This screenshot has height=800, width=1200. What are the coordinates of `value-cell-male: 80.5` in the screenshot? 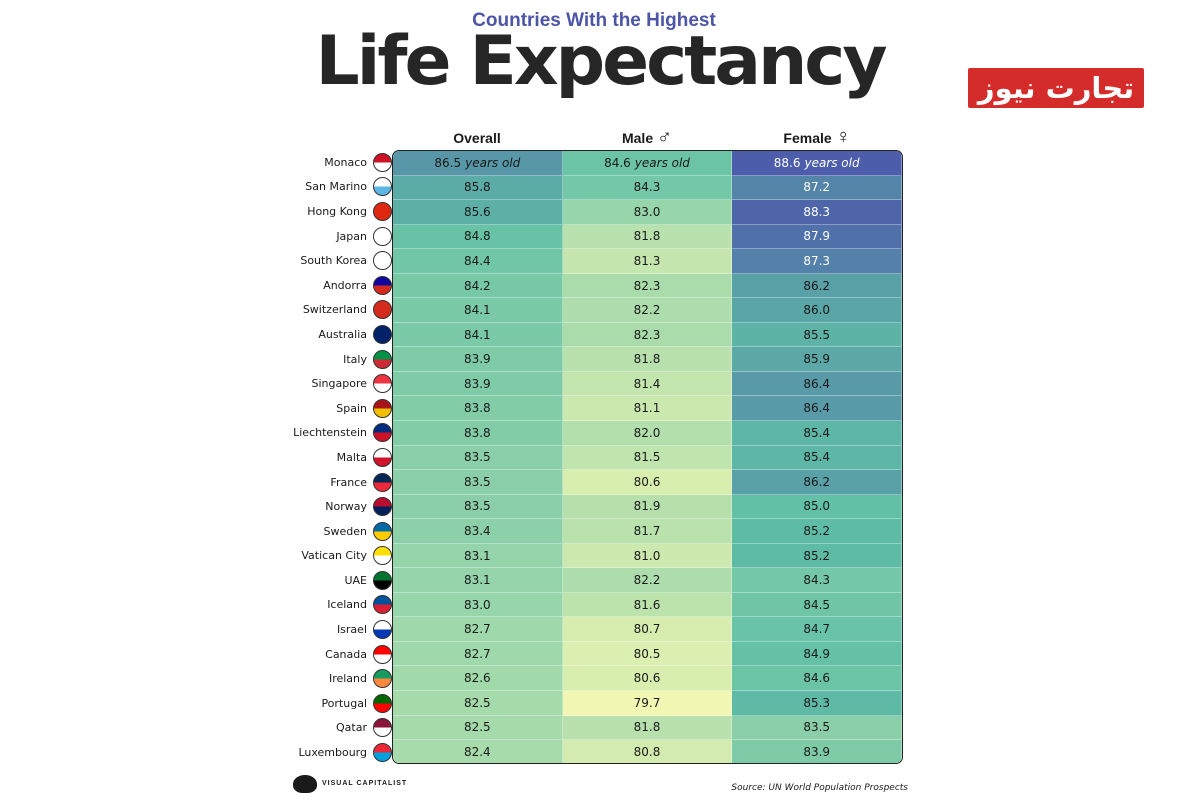 It's located at (647, 654).